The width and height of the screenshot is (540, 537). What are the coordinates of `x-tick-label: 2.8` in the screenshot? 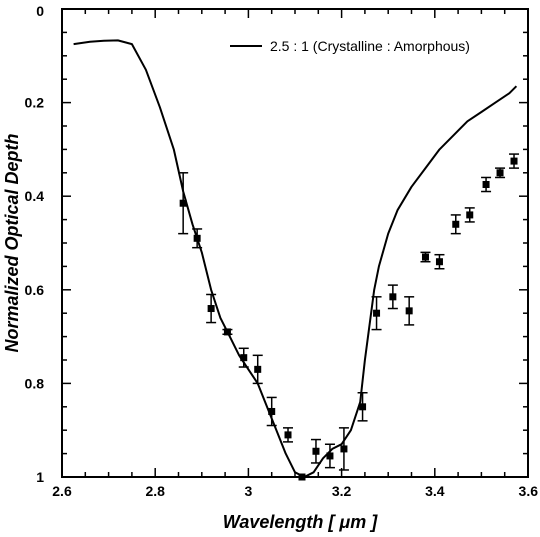 It's located at (155, 491).